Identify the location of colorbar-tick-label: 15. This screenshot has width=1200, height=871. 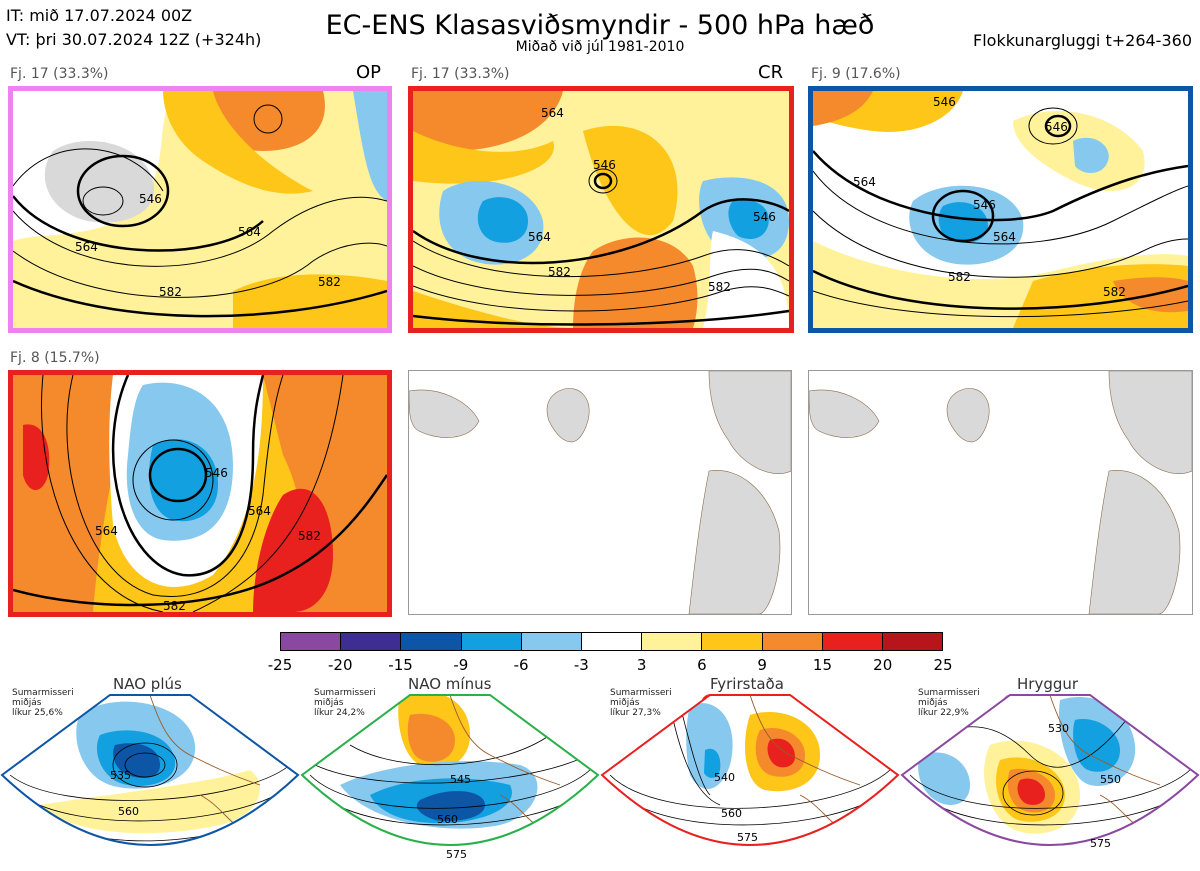
(822, 665).